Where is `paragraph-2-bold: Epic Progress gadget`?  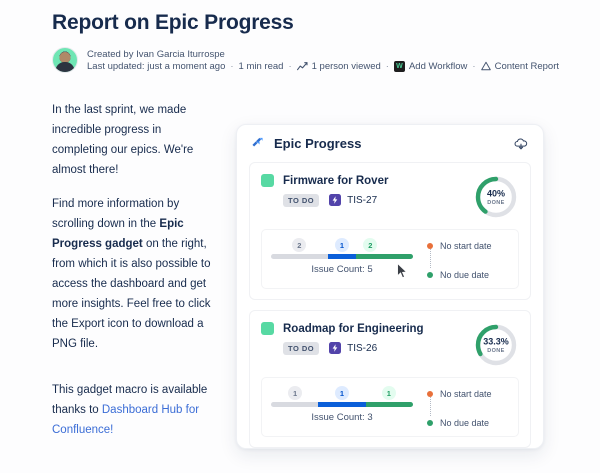
paragraph-2-bold: Epic Progress gadget is located at coordinates (118, 234).